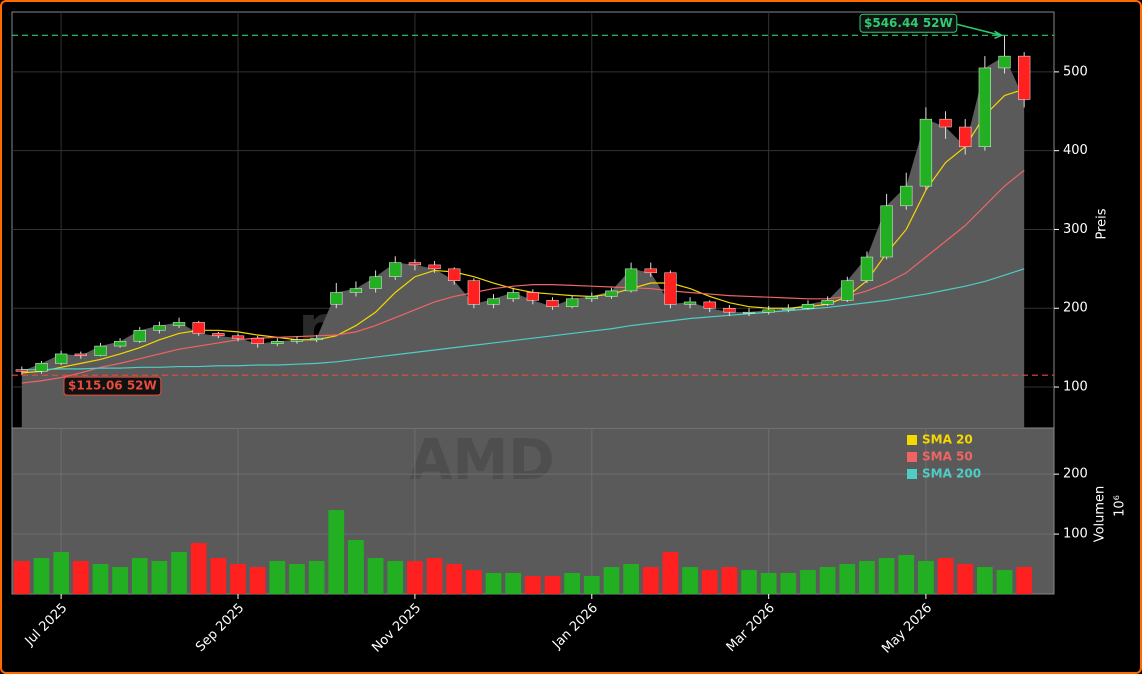  Describe the element at coordinates (1100, 514) in the screenshot. I see `y-axis-label: Volumen` at that location.